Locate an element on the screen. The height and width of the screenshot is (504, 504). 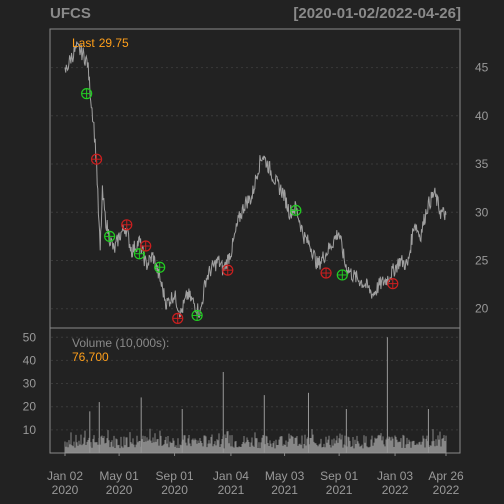
x-tick-label-date: Apr 26 is located at coordinates (446, 476).